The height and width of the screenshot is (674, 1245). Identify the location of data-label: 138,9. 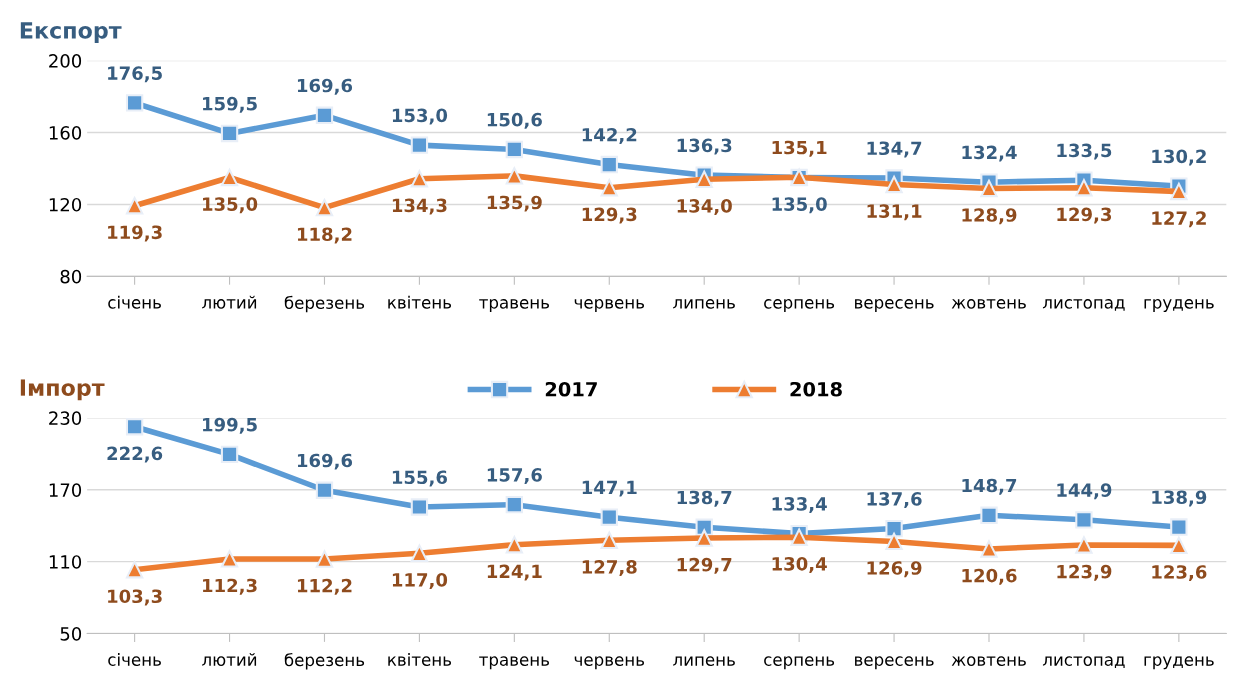
(1179, 498).